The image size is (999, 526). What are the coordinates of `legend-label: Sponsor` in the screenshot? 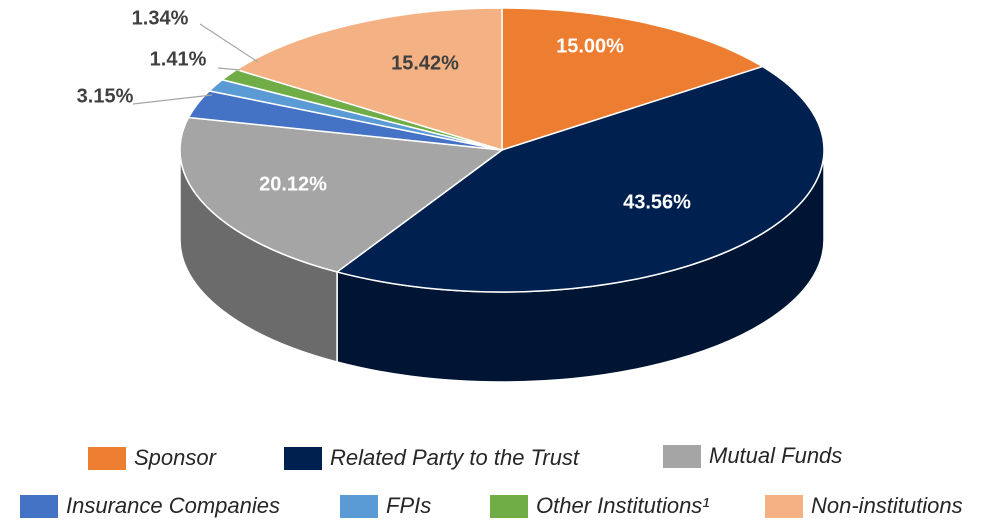 It's located at (176, 457).